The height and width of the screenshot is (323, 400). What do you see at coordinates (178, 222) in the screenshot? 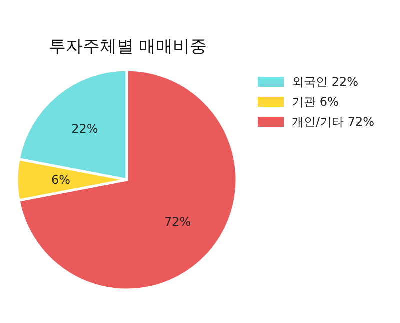
I see `data-label: 72%` at bounding box center [178, 222].